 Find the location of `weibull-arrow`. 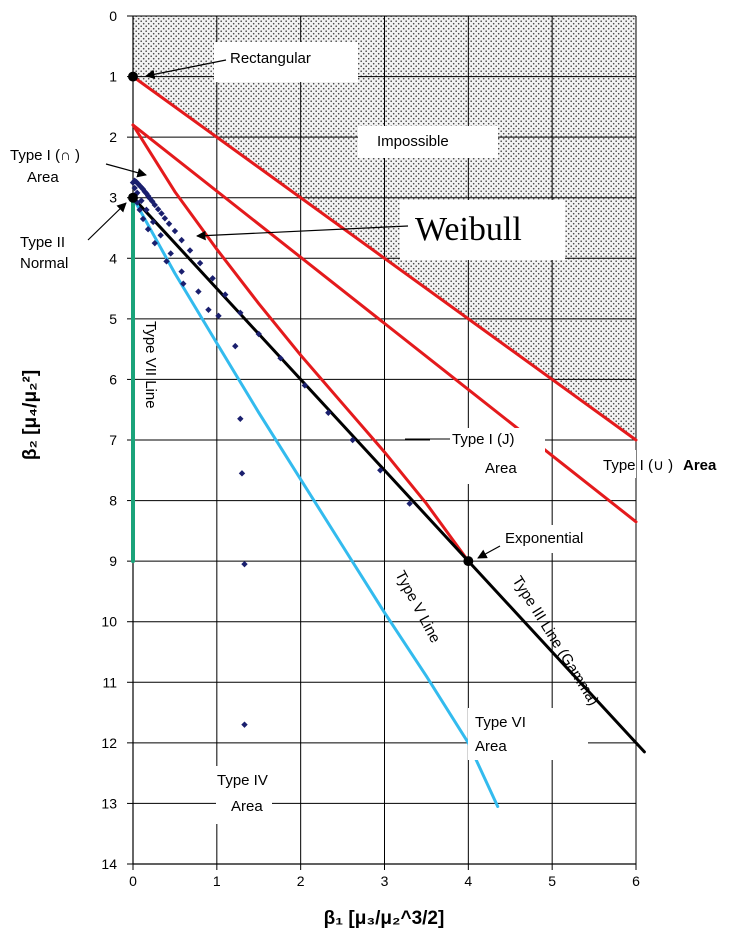

weibull-arrow is located at coordinates (302, 233).